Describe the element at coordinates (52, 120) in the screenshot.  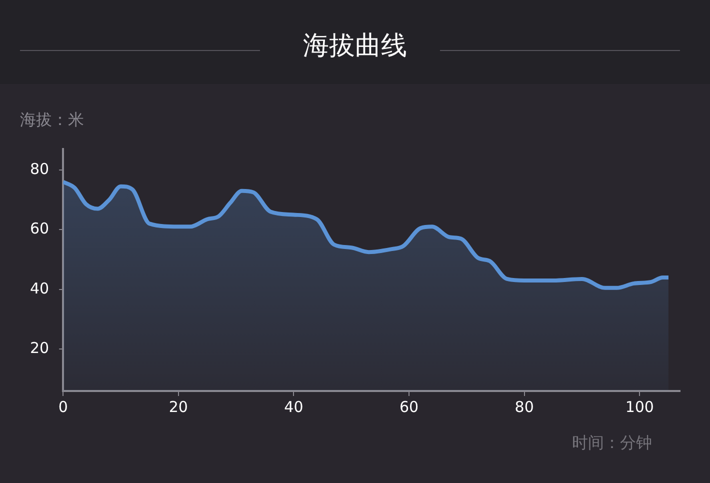
I see `y-axis-title: 海拔：米` at that location.